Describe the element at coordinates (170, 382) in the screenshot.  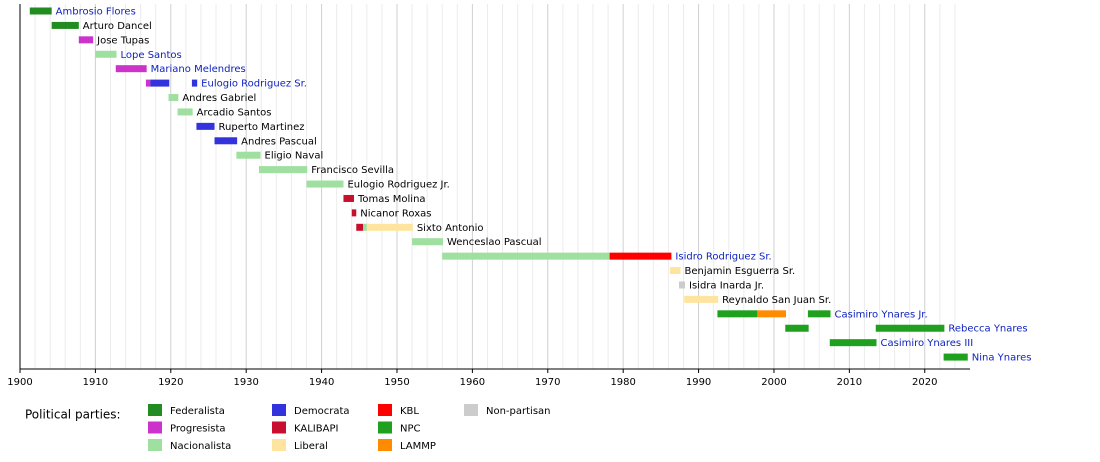
I see `x-tick-label: 1920` at that location.